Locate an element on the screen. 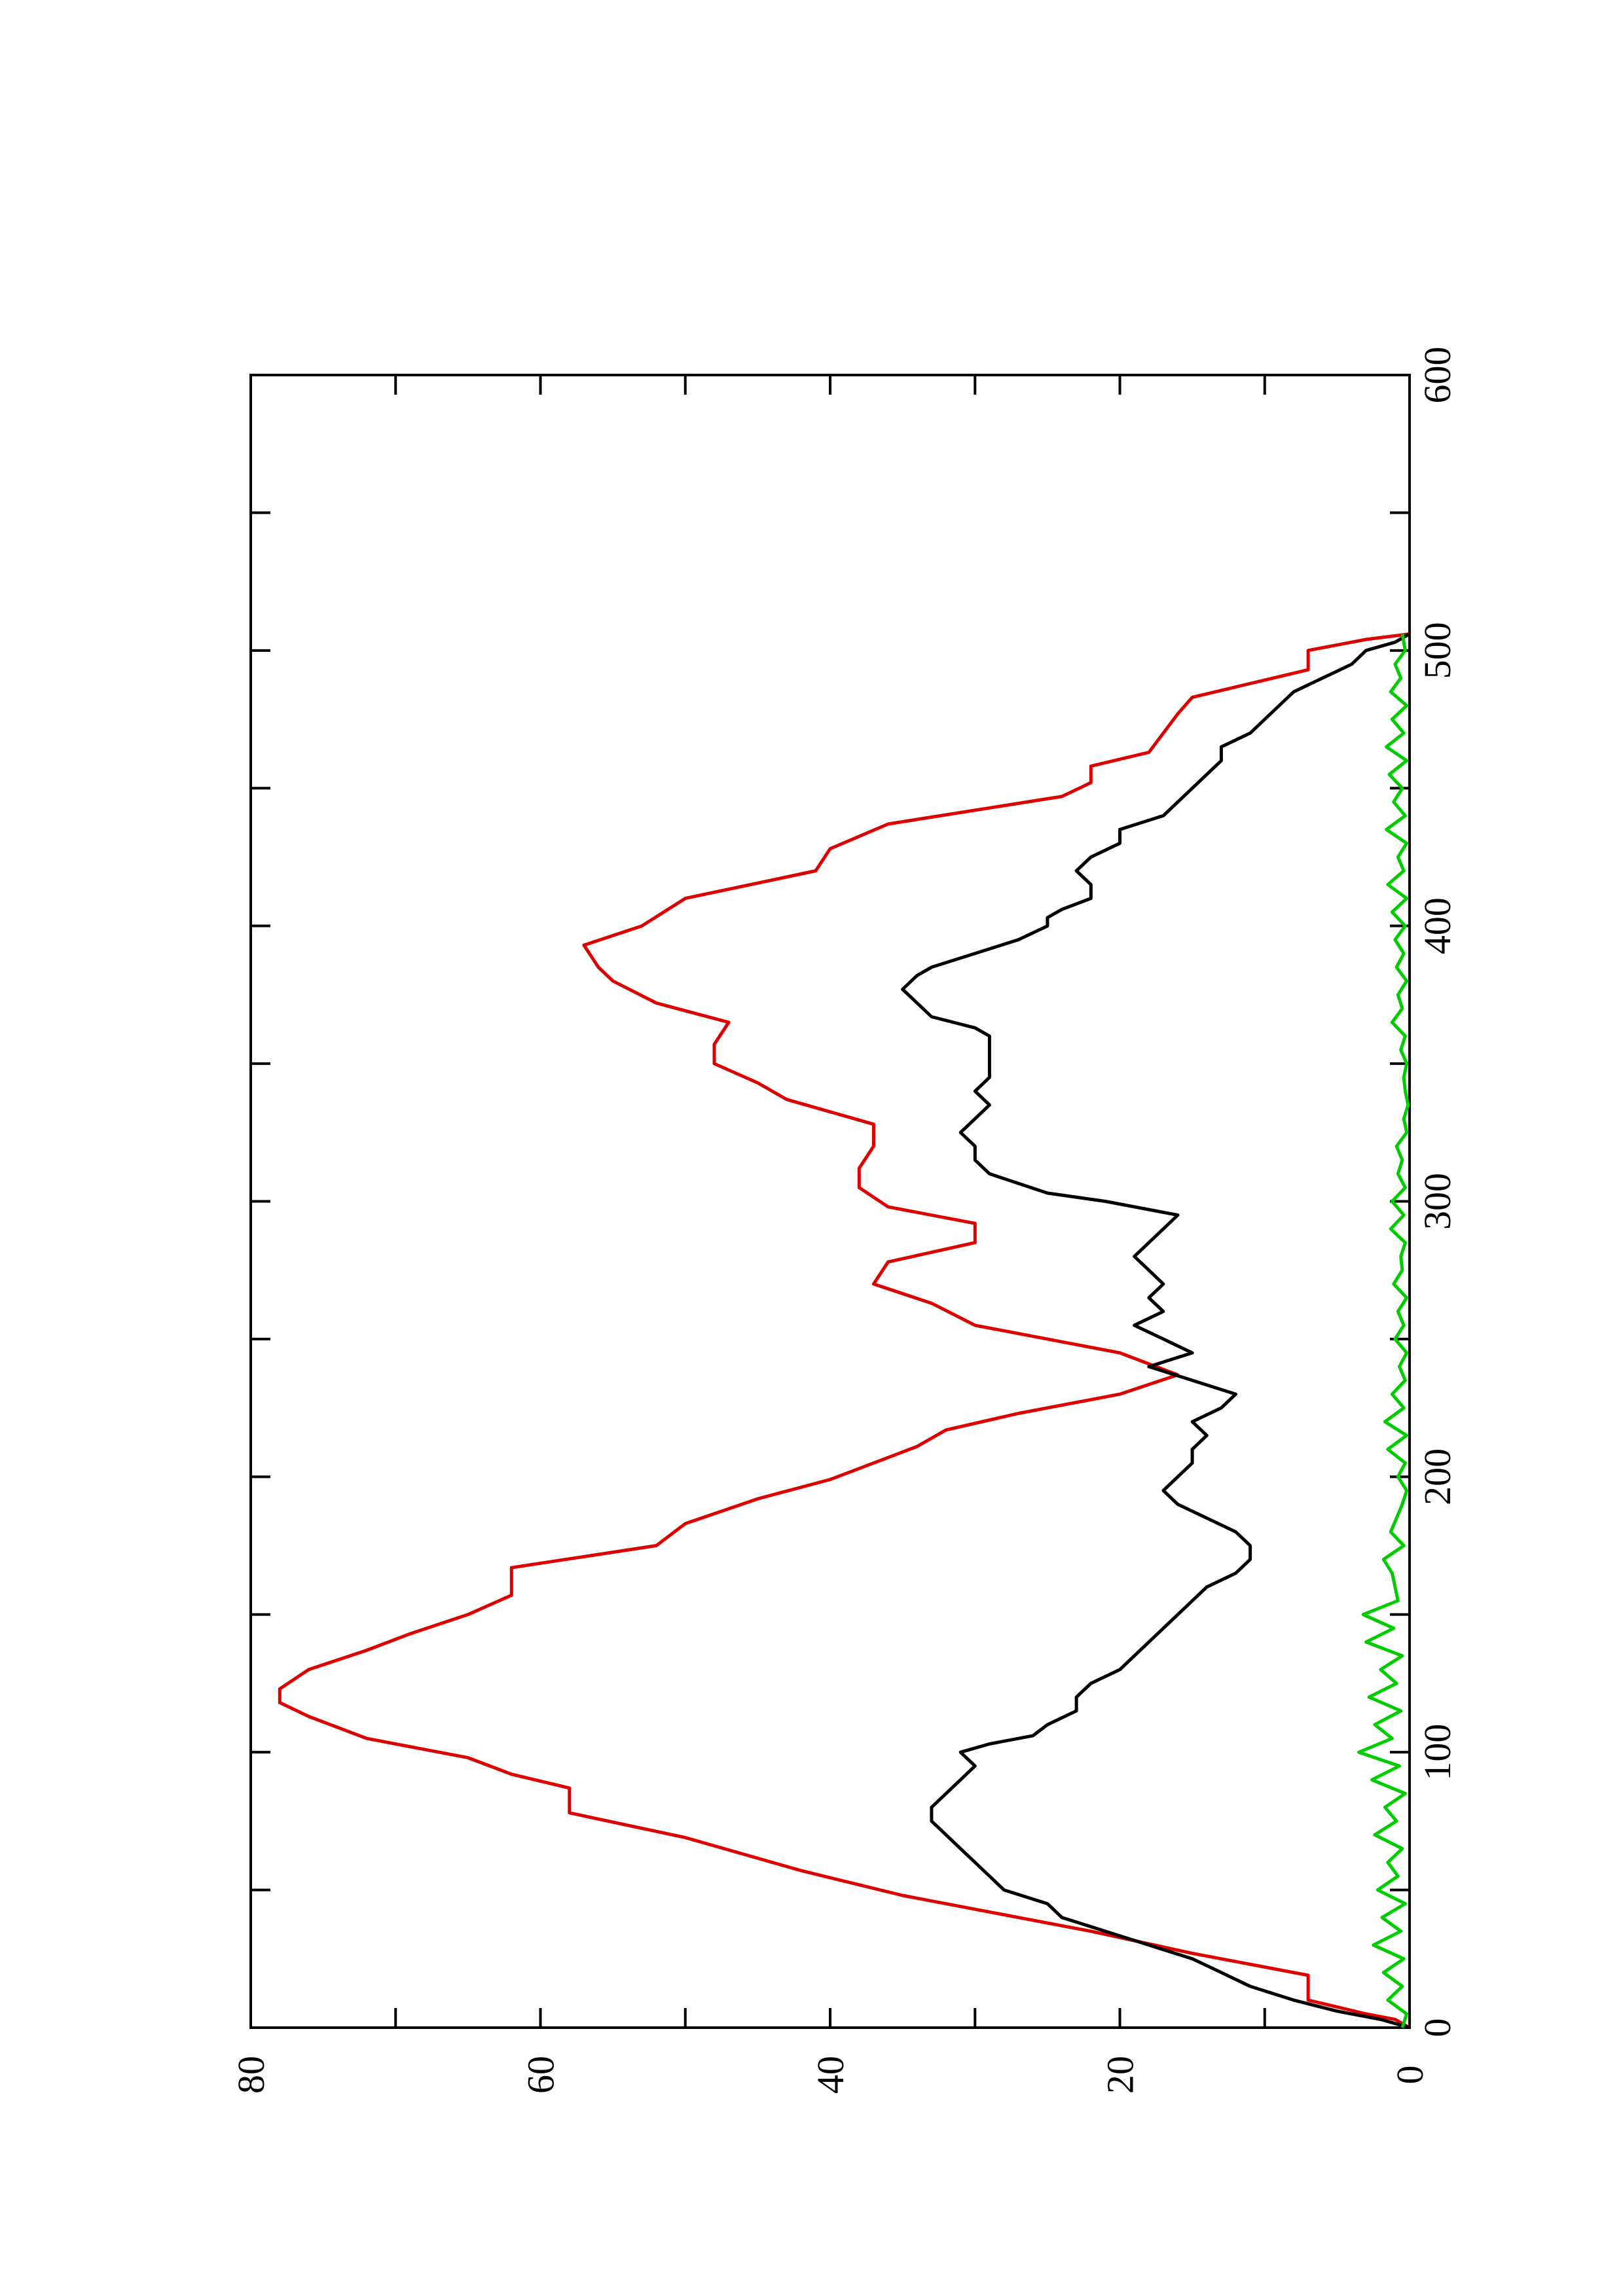 The height and width of the screenshot is (2296, 1623). x-tick-label: 400 is located at coordinates (1437, 925).